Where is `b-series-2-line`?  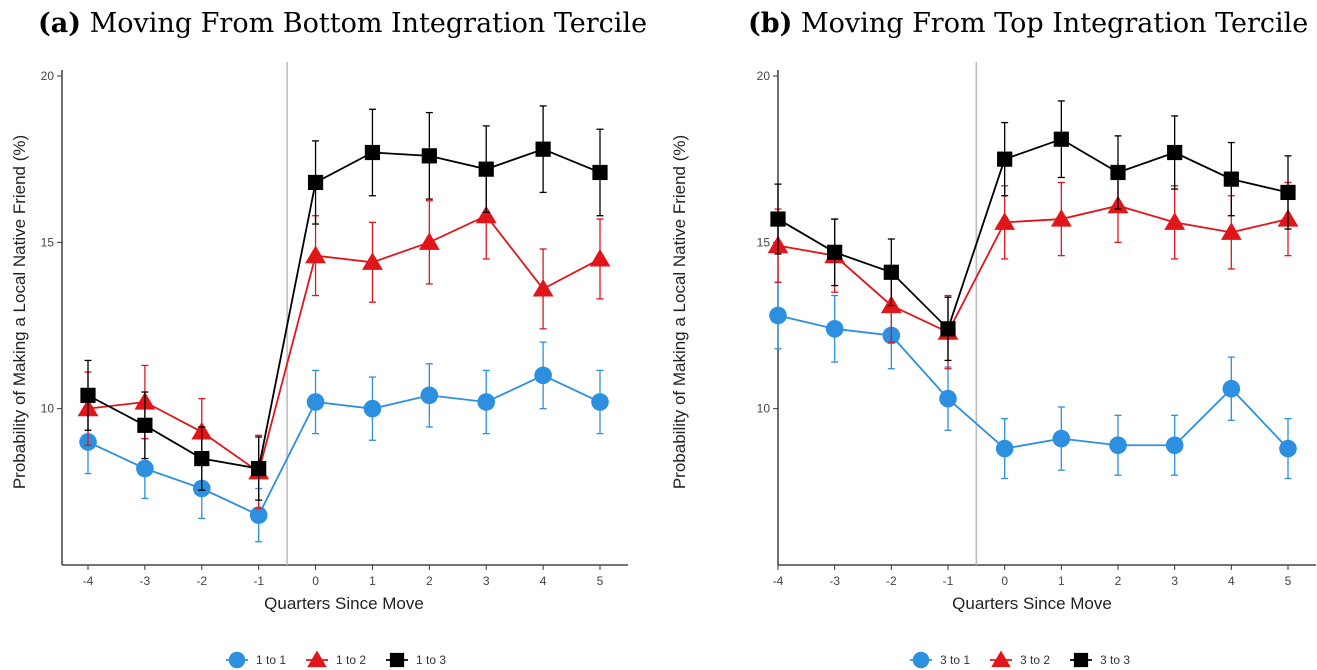 b-series-2-line is located at coordinates (1033, 234).